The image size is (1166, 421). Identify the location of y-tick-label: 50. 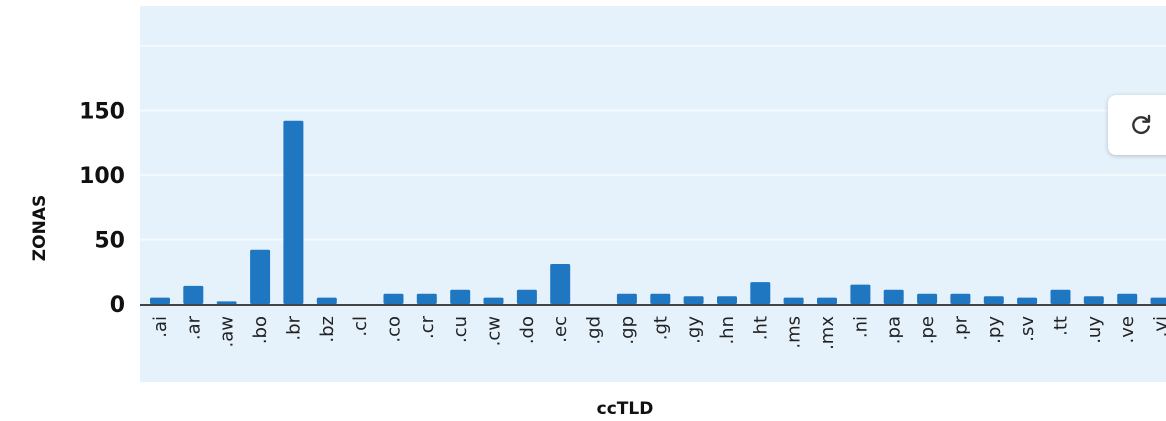
(109, 241).